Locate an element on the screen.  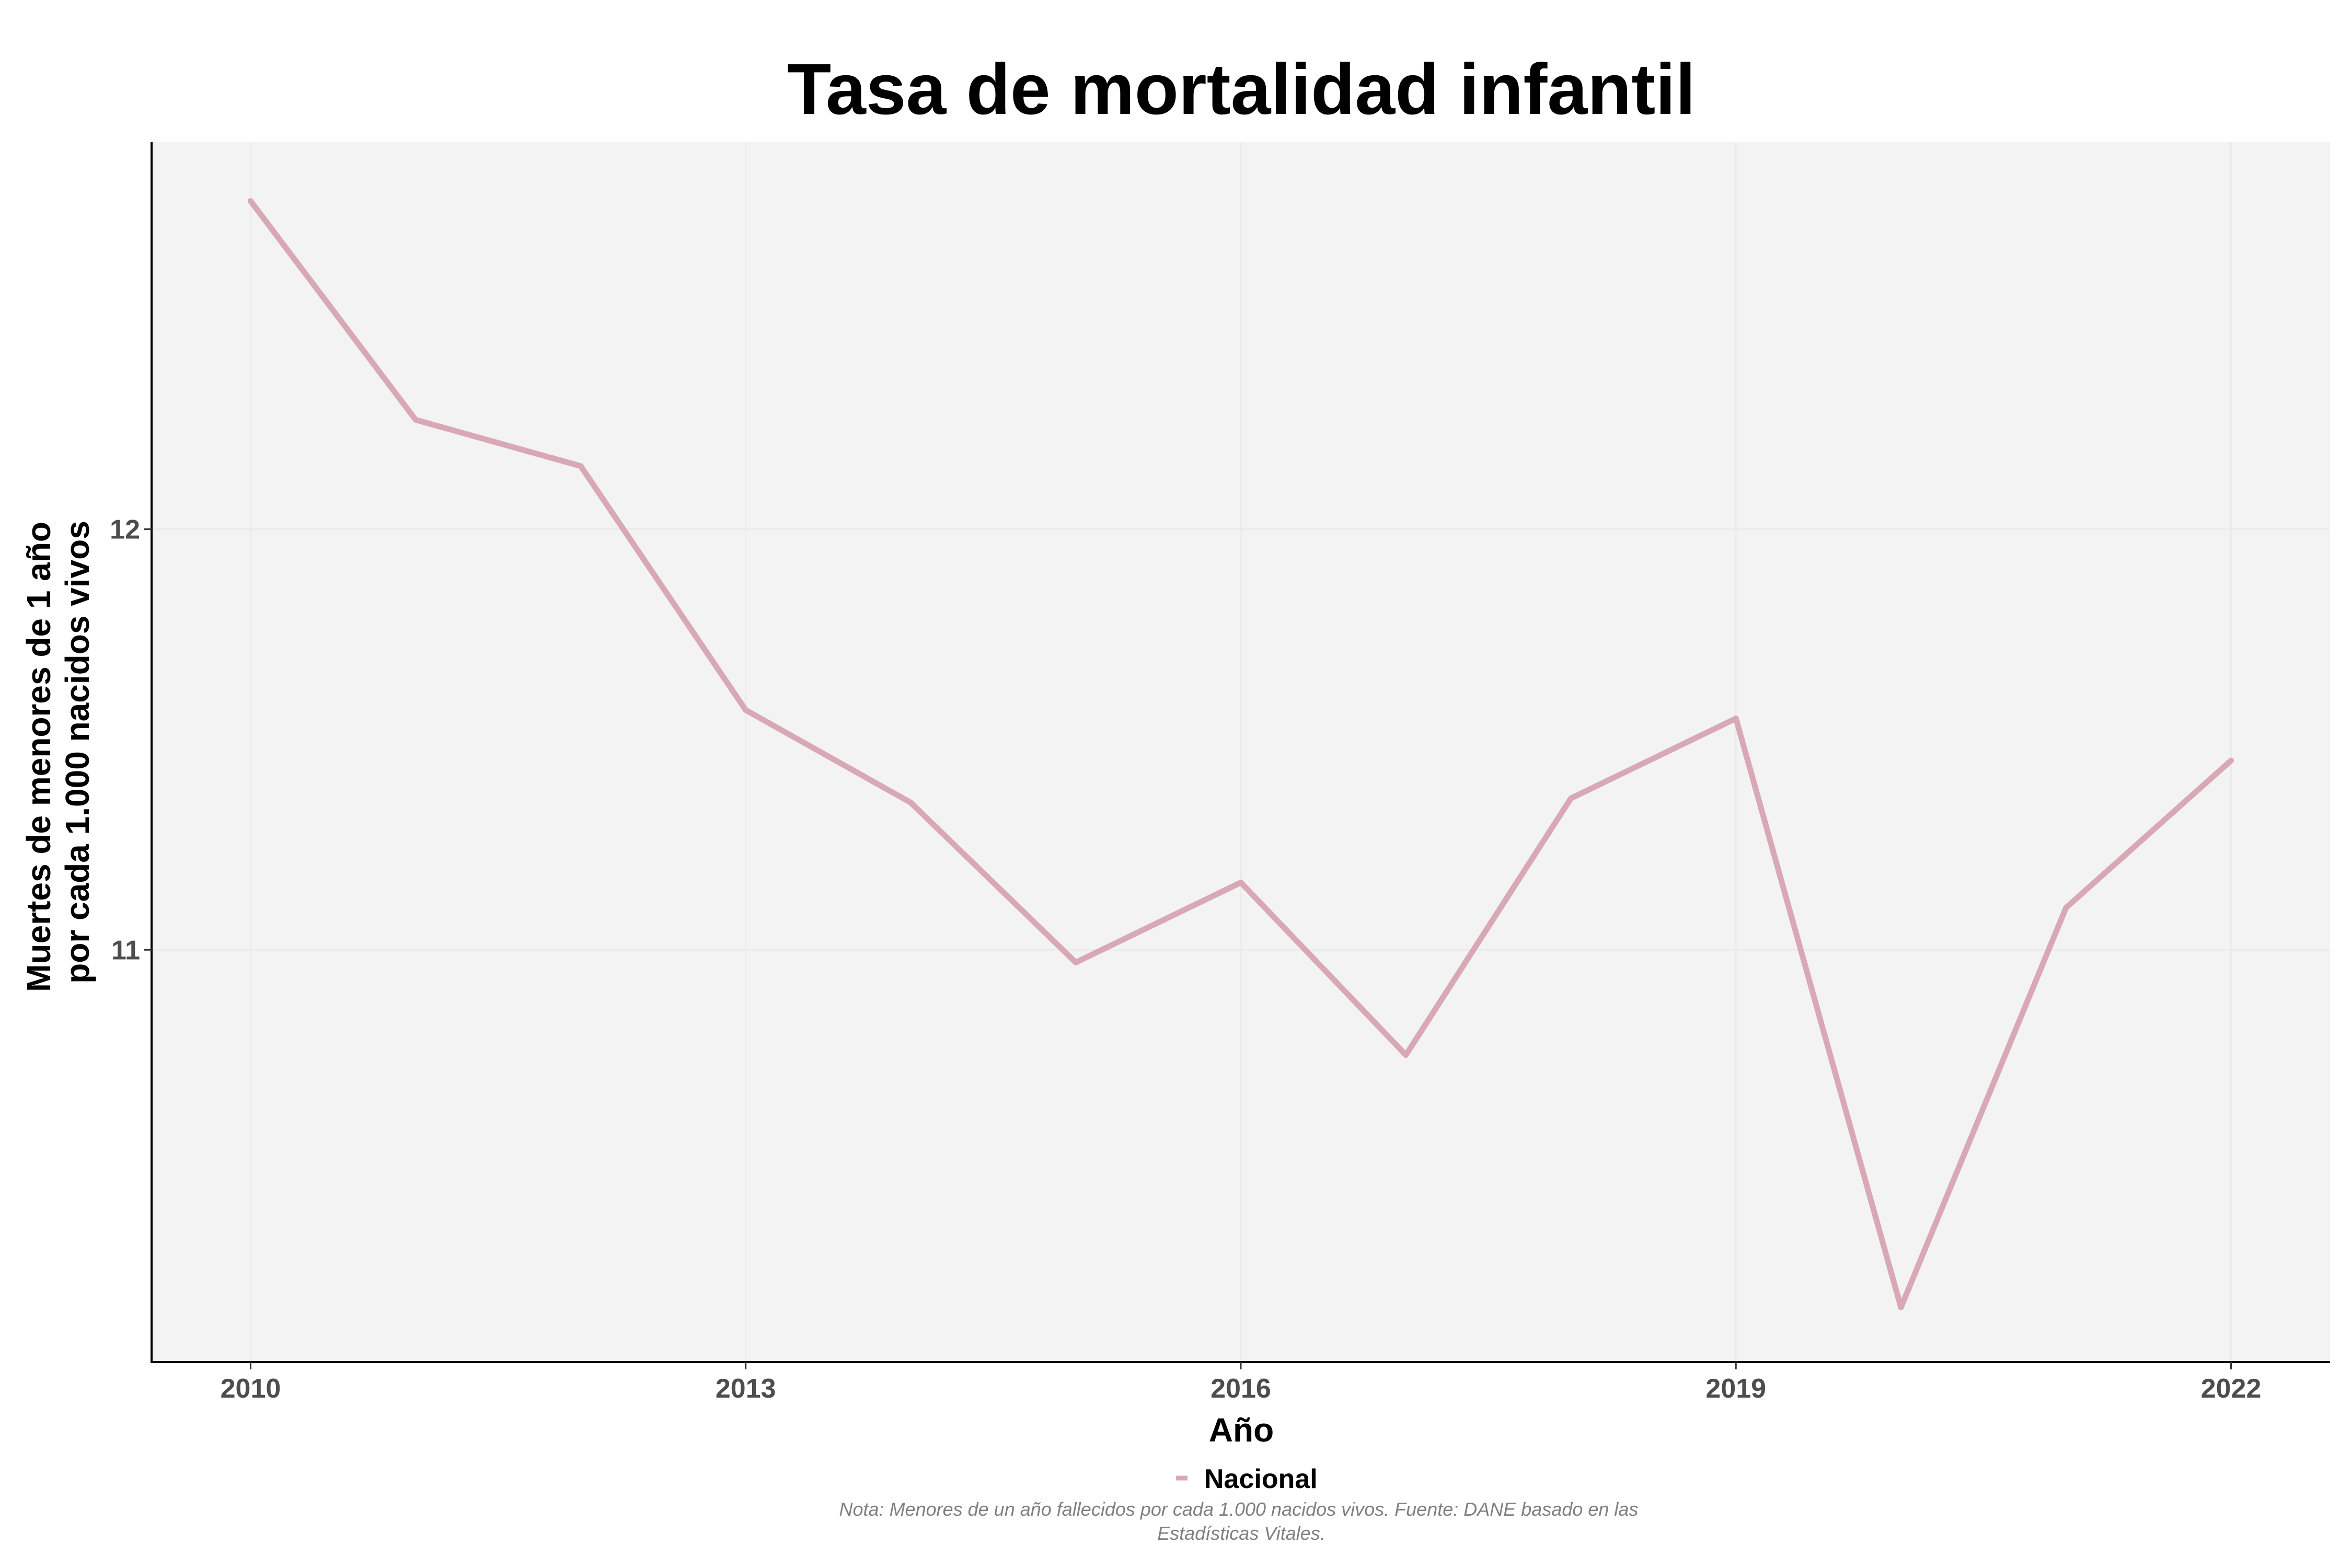
data-point-2013 is located at coordinates (746, 710).